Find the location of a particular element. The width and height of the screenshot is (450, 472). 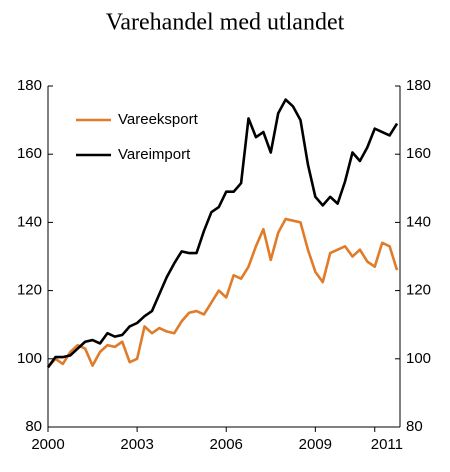

y2-tick-label: 100 is located at coordinates (418, 358).